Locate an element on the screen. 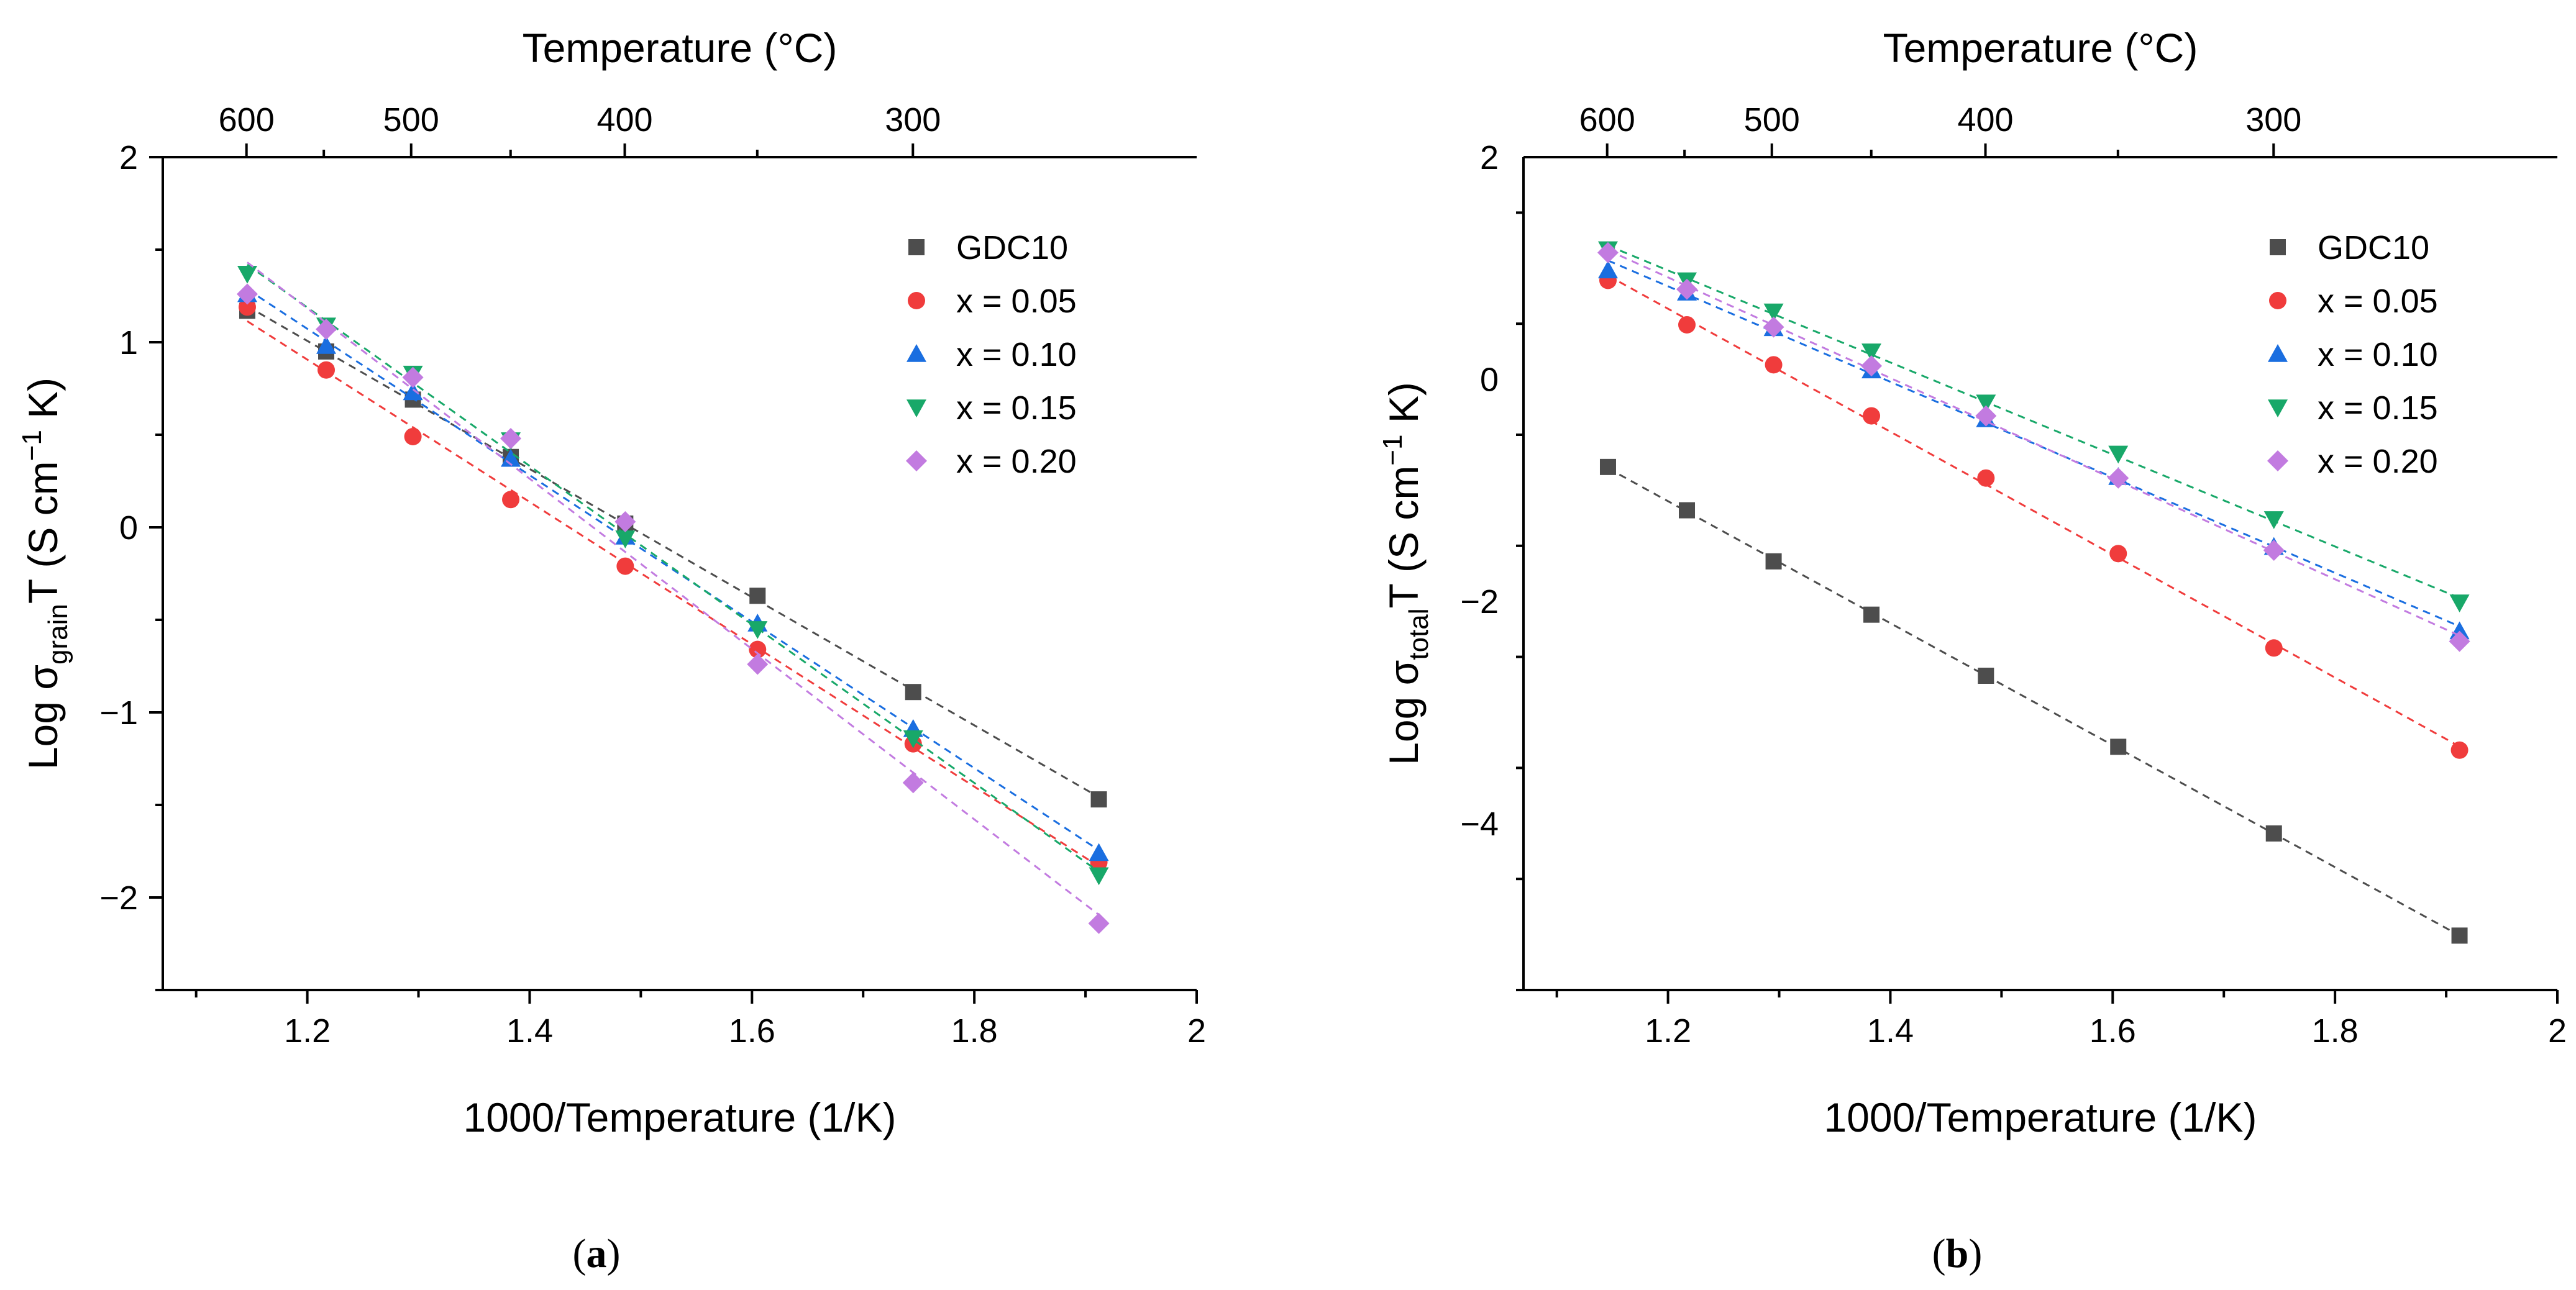 The width and height of the screenshot is (2576, 1290). legend-label: GDC10 is located at coordinates (1012, 247).